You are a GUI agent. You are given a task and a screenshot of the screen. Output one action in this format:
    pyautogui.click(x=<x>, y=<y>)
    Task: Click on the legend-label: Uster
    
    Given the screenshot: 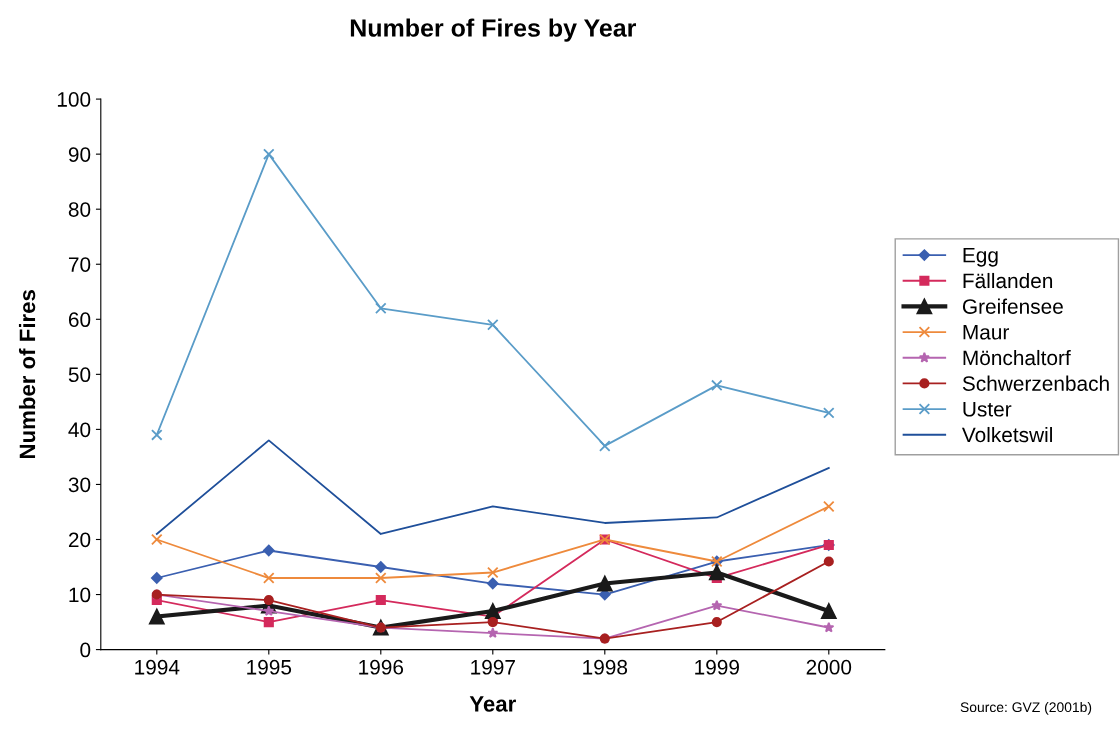 What is the action you would take?
    pyautogui.click(x=987, y=409)
    